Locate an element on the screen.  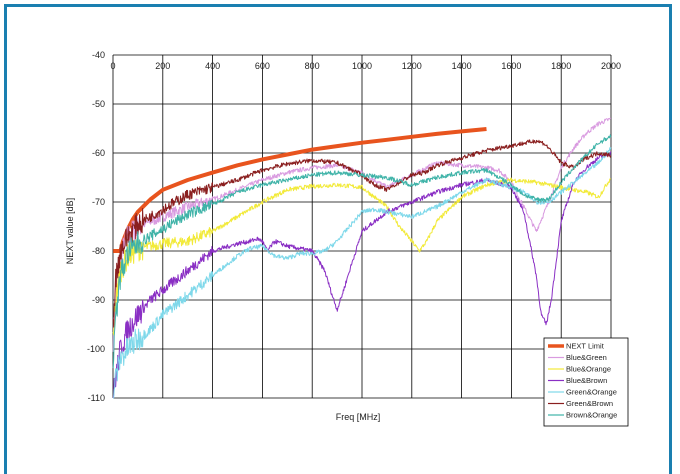
legend-entry: Blue&Brown is located at coordinates (586, 380).